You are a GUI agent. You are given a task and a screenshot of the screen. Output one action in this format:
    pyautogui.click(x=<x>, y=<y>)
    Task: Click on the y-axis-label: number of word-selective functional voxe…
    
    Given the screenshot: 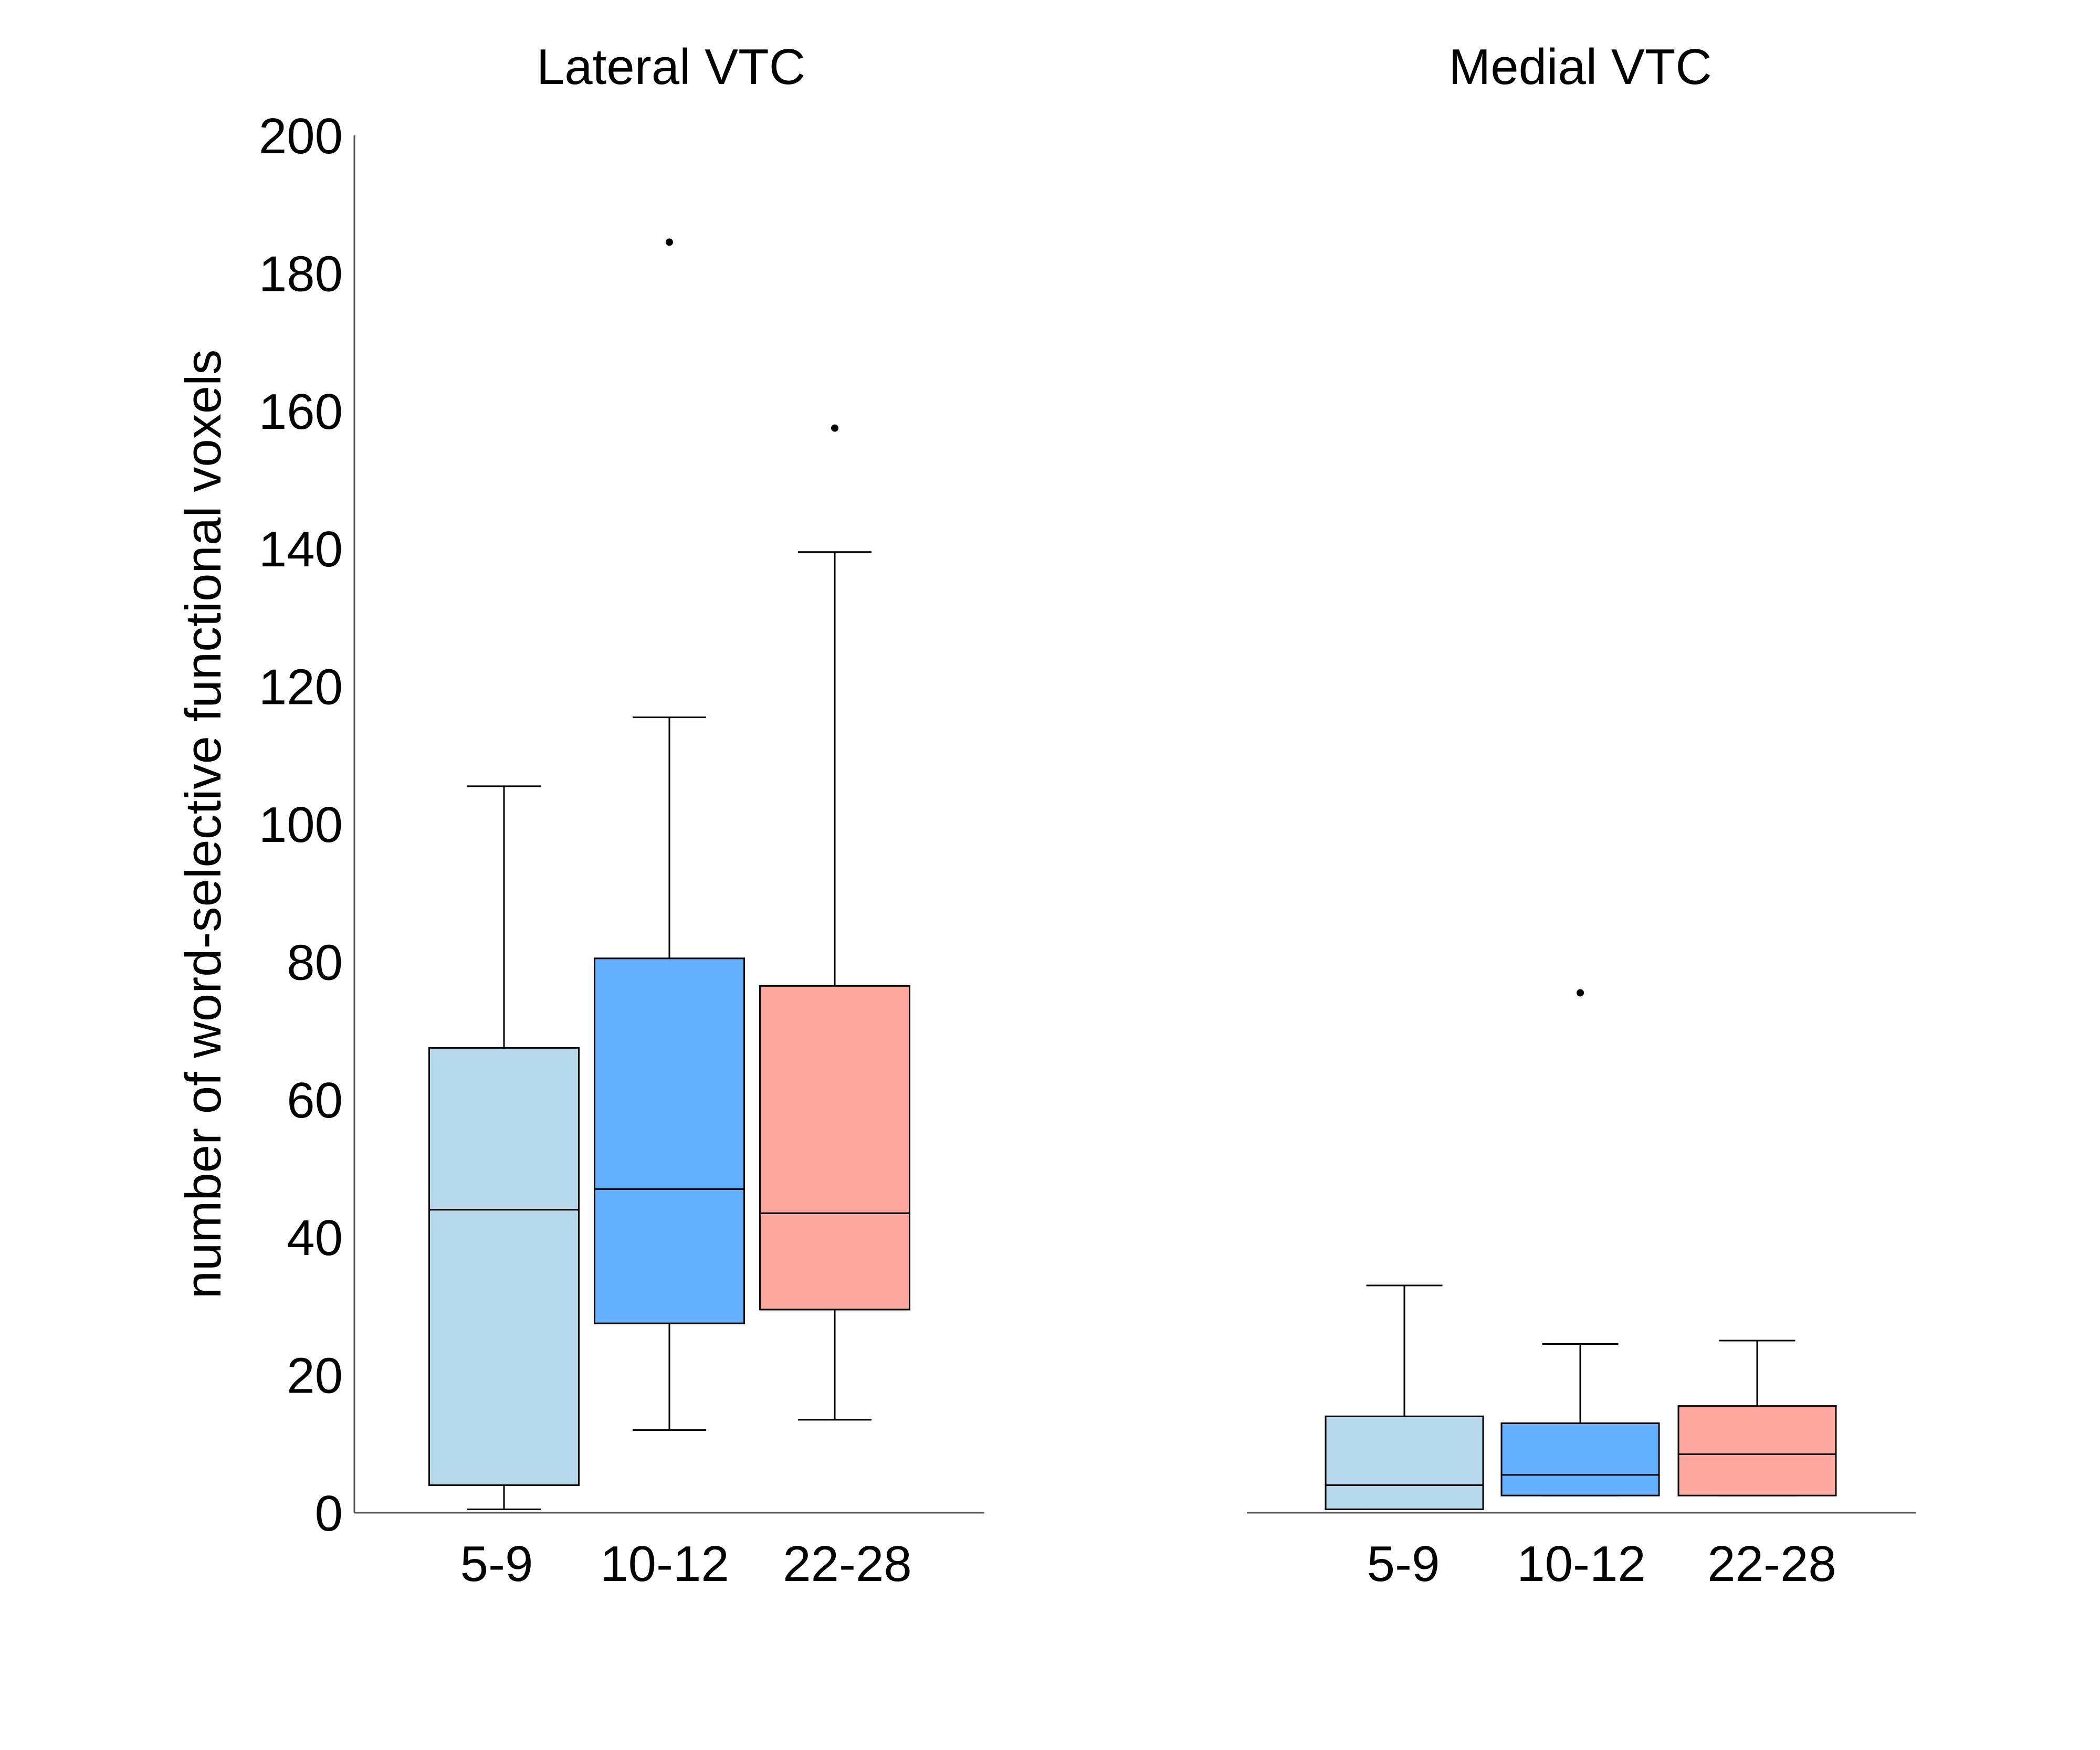 What is the action you would take?
    pyautogui.click(x=203, y=825)
    